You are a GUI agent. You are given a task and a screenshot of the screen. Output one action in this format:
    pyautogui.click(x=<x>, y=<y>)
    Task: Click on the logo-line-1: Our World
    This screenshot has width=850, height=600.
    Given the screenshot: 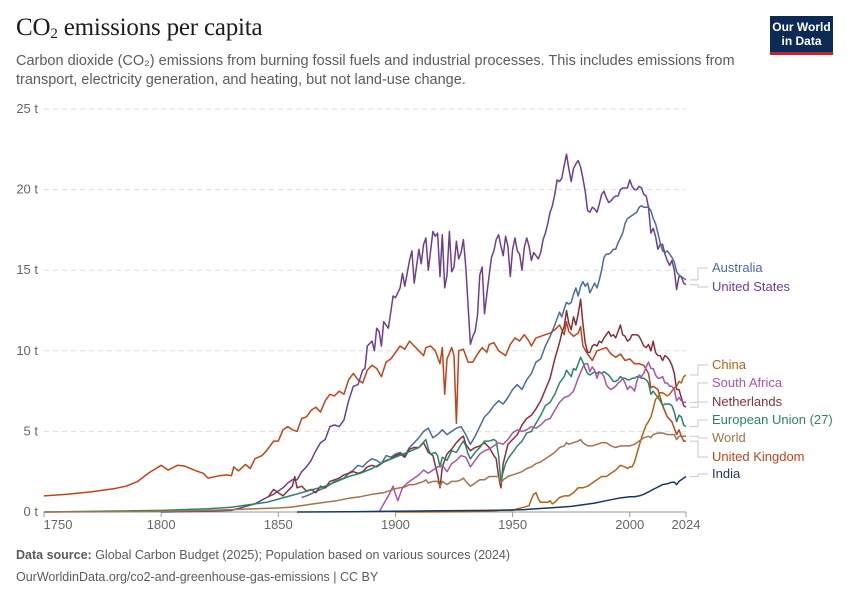 What is the action you would take?
    pyautogui.click(x=801, y=27)
    